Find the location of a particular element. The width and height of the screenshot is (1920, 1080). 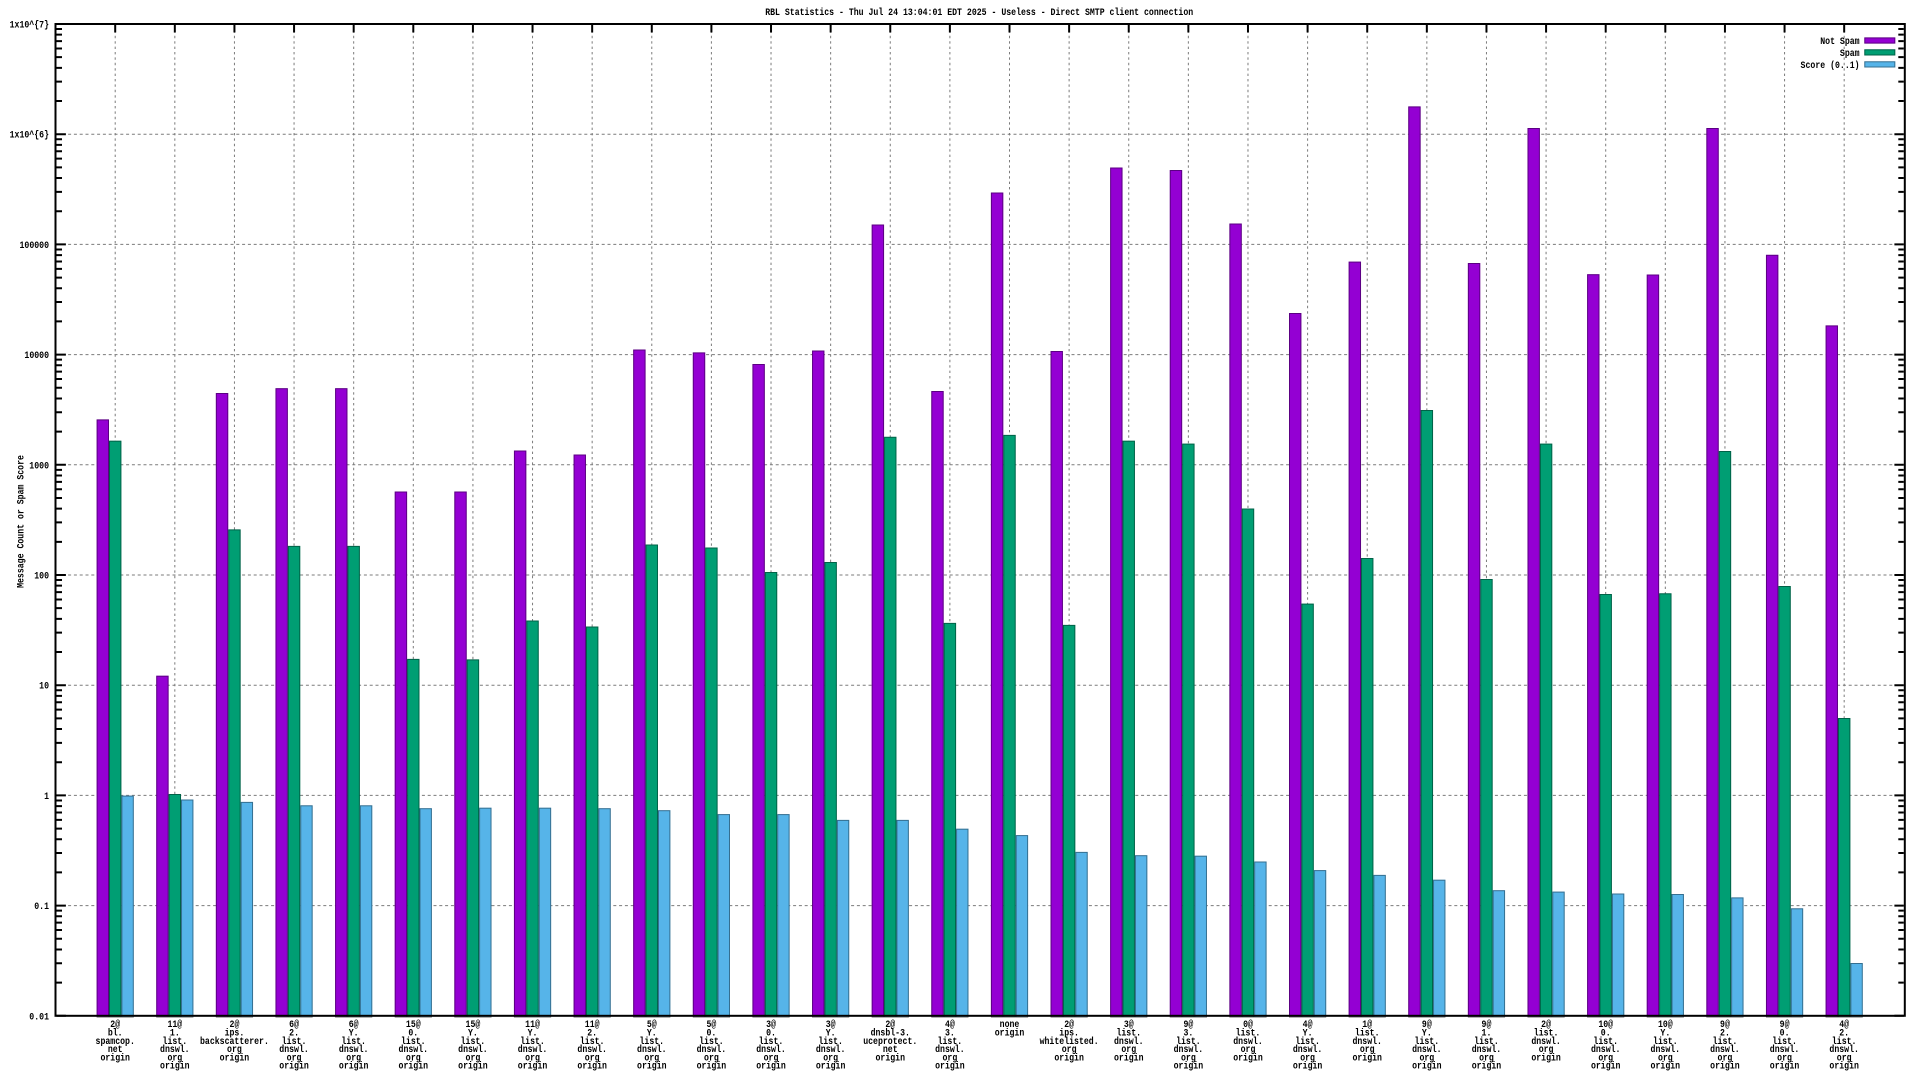

svg-text: Spam is located at coordinates (1850, 53).